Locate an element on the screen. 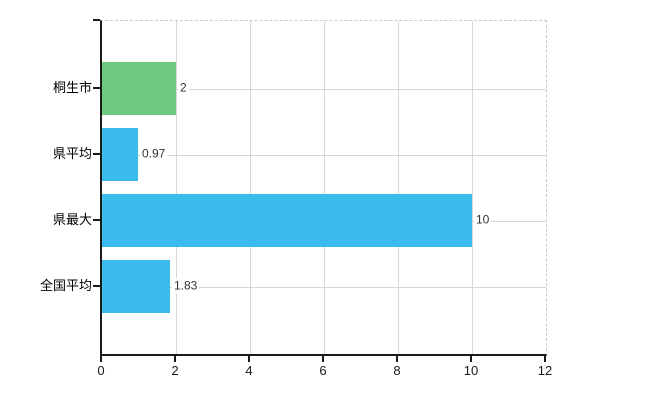  x-tick-label: 10 is located at coordinates (471, 370).